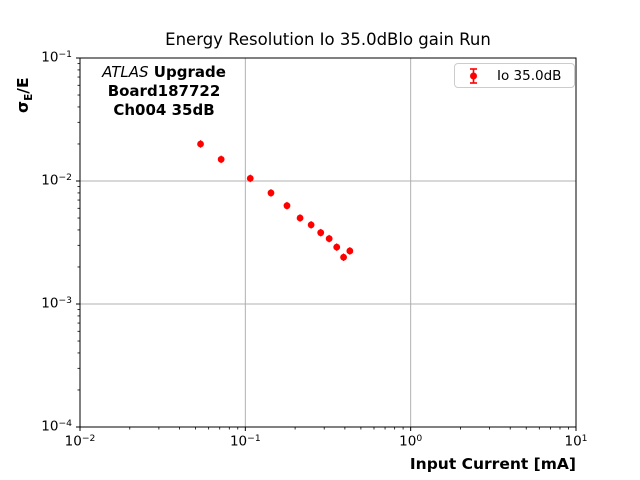 This screenshot has width=640, height=480. I want to click on x-tick-label: 10⁻², so click(80, 441).